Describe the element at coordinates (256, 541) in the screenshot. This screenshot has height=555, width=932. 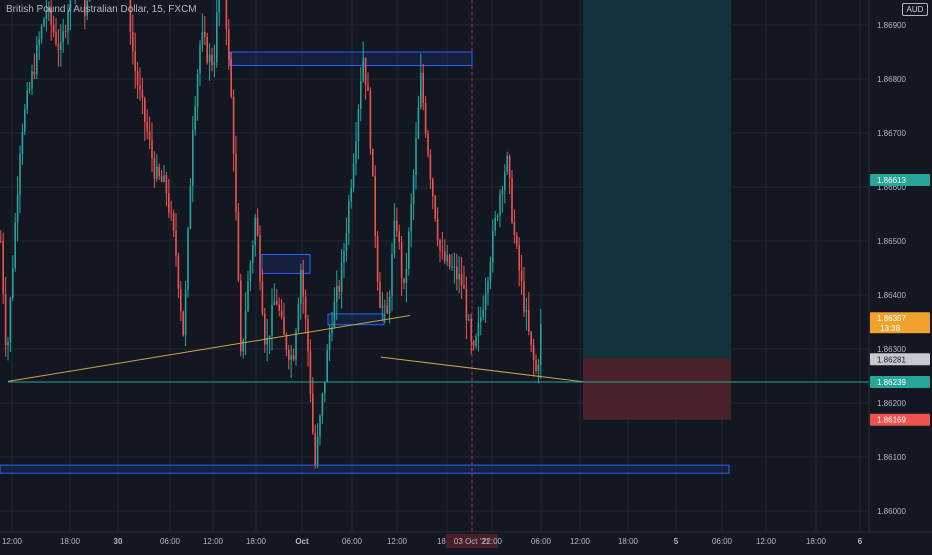
I see `time-tick-label: 18:00` at that location.